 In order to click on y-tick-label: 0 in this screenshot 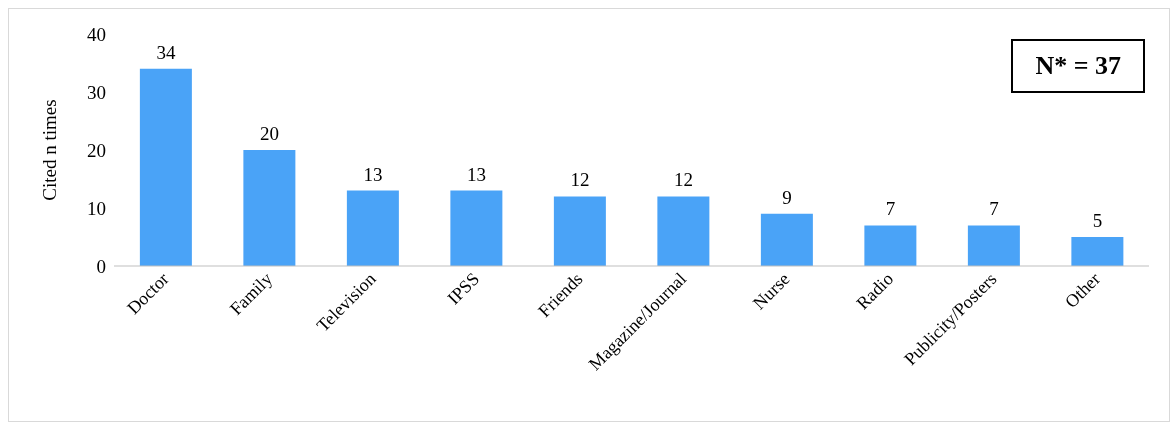, I will do `click(101, 266)`.